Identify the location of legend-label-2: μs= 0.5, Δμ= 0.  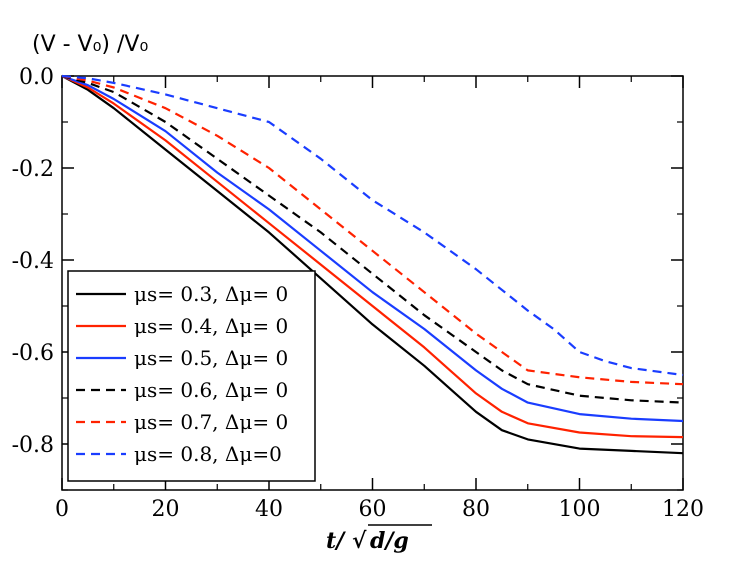
(211, 358).